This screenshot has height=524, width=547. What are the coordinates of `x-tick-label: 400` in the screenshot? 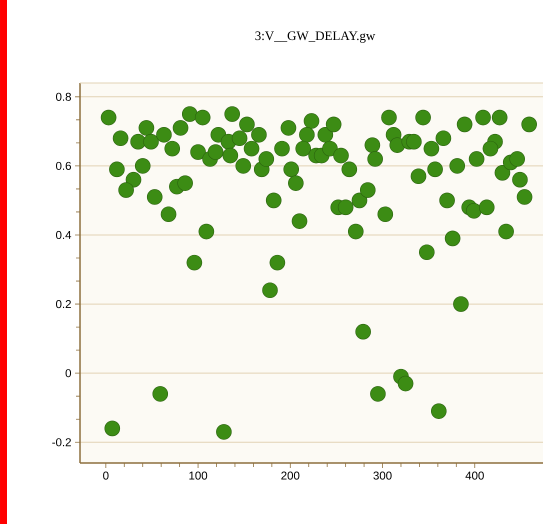 It's located at (474, 476).